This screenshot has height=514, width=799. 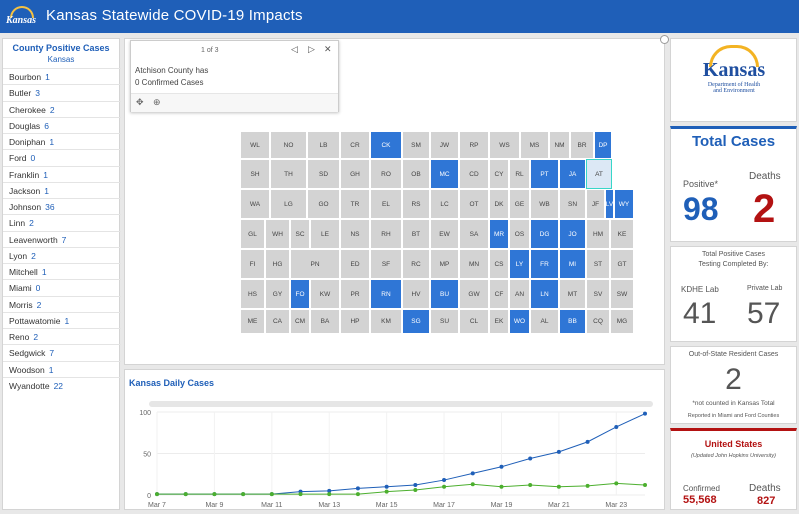 What do you see at coordinates (62, 141) in the screenshot?
I see `county-list-item: Doniphan 1` at bounding box center [62, 141].